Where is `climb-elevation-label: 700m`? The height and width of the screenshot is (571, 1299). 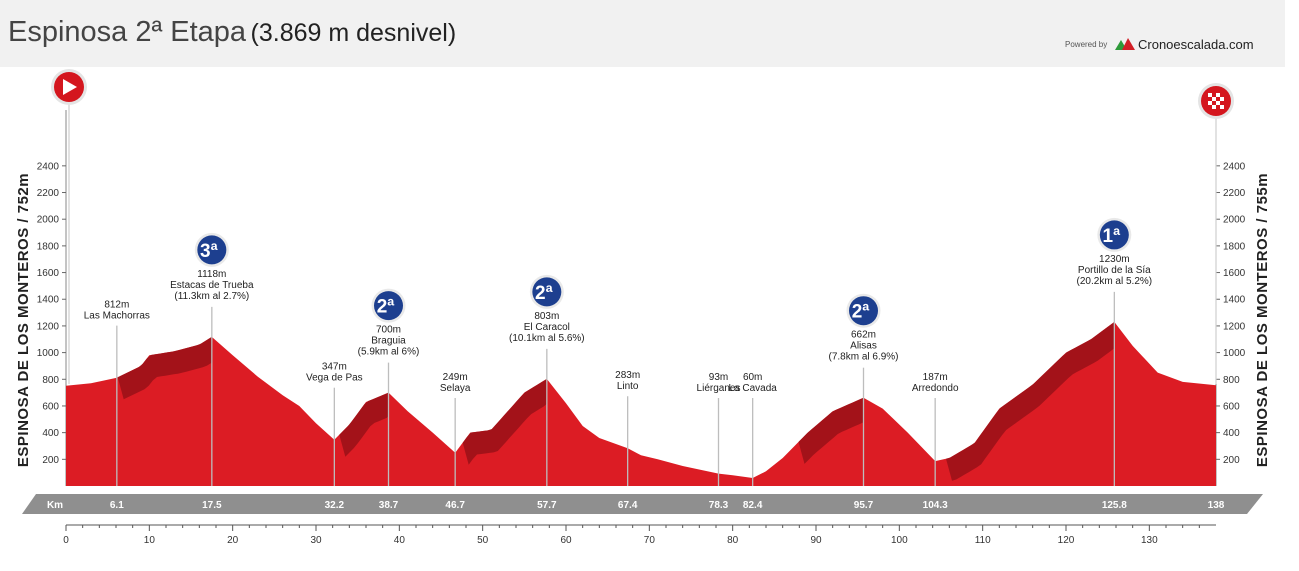 climb-elevation-label: 700m is located at coordinates (388, 330).